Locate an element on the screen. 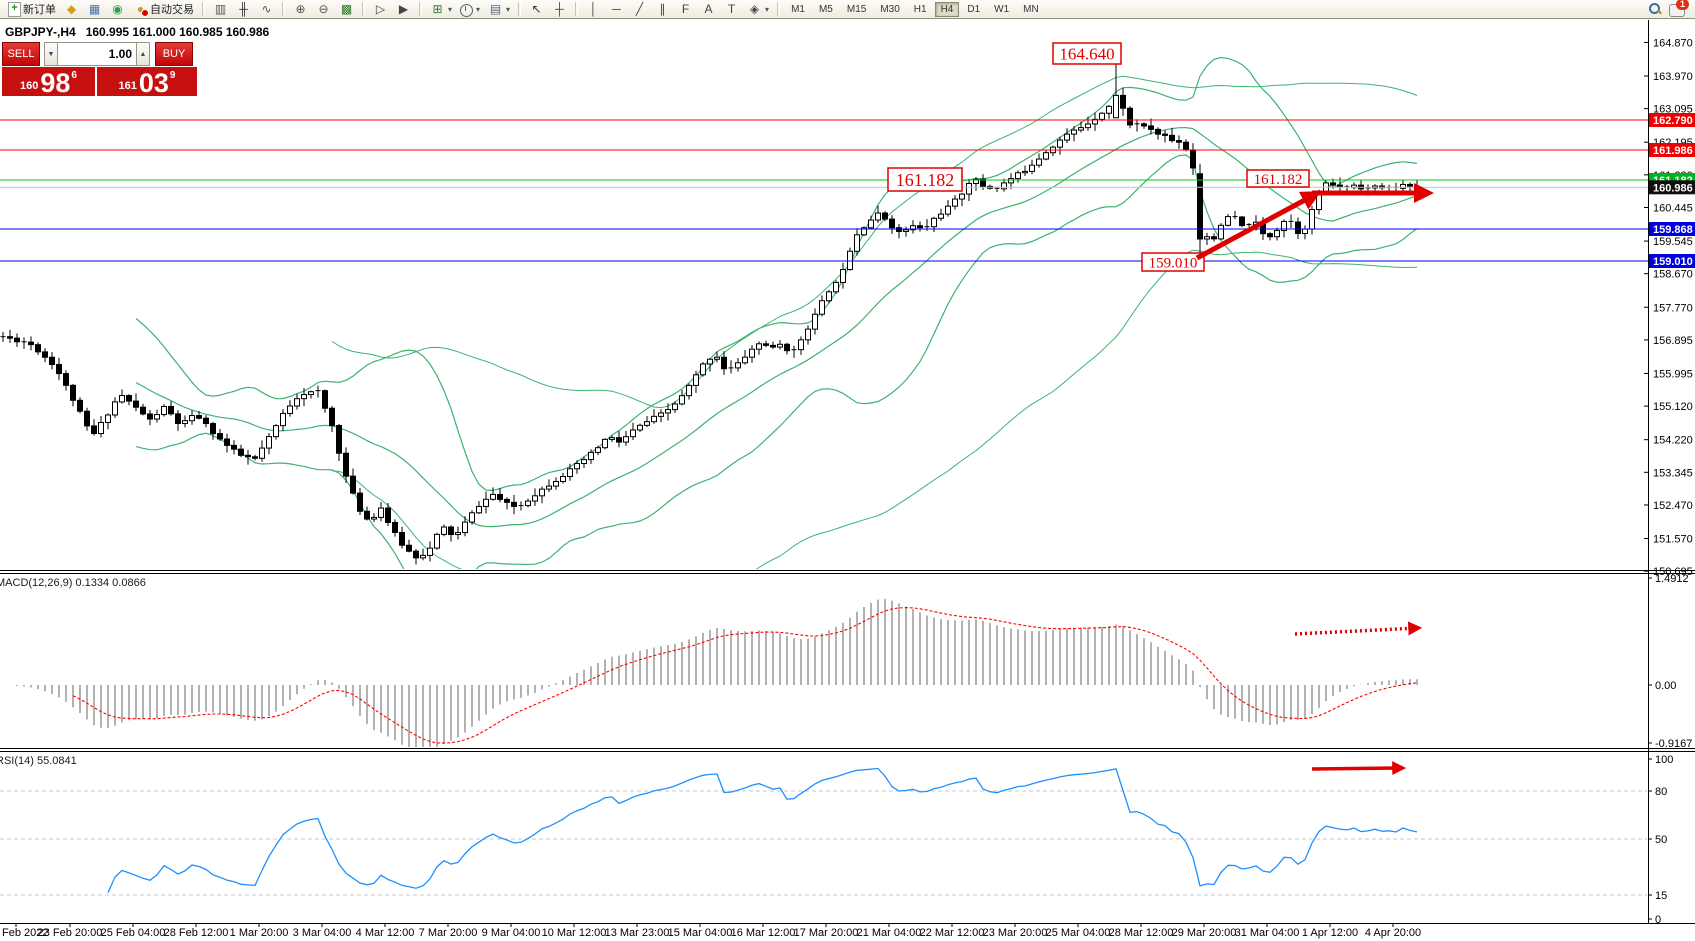 The width and height of the screenshot is (1695, 941). candles-icon: ╫ is located at coordinates (243, 8).